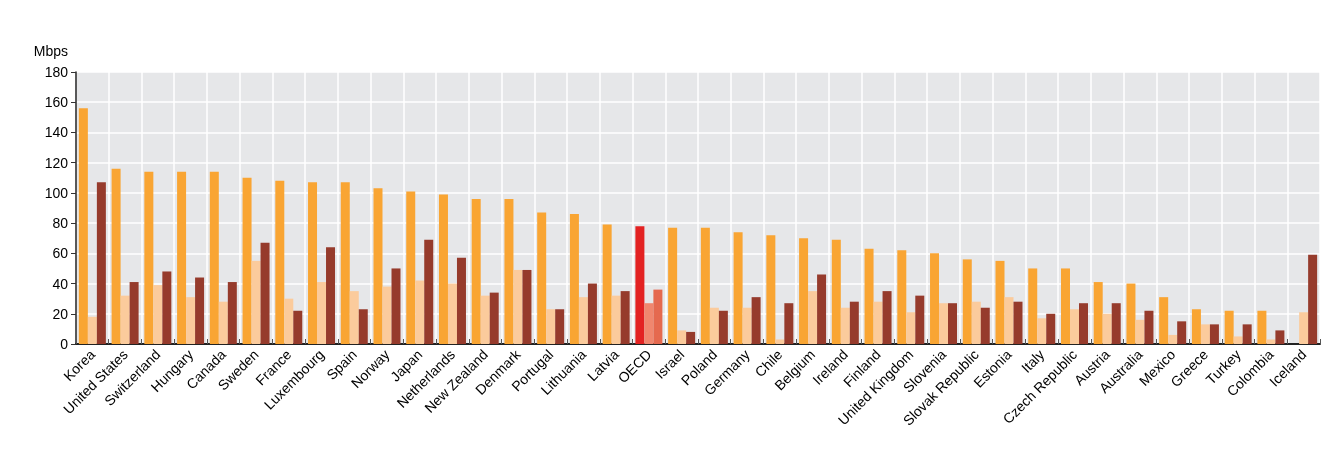  I want to click on y-tick-label: 180, so click(56, 72).